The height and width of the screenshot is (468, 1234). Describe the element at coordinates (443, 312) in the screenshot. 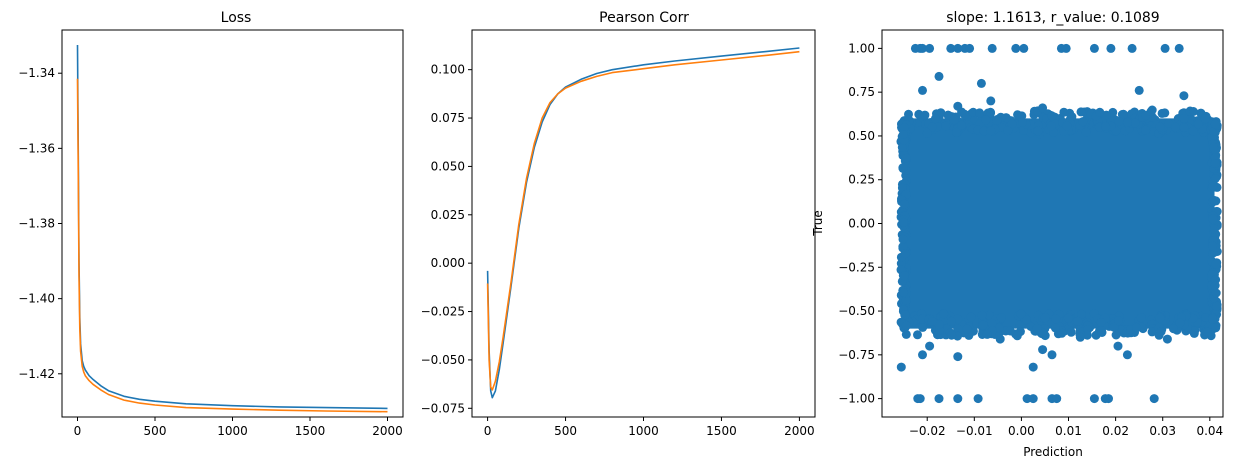

I see `pearson-y-tick-label: −0.025` at that location.